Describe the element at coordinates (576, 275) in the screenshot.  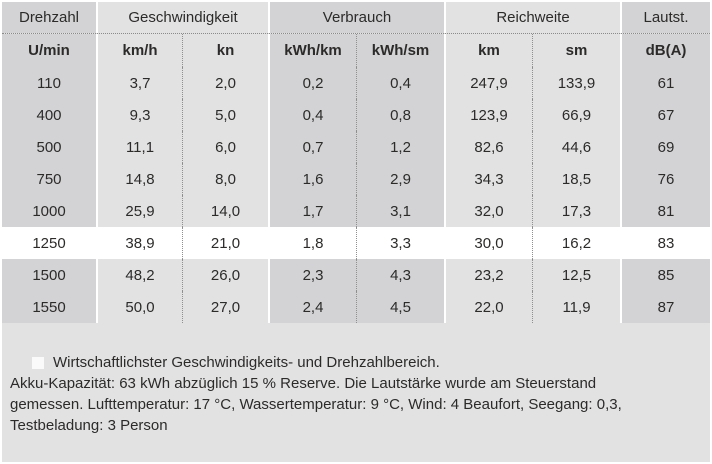
I see `cell: 12,5` at that location.